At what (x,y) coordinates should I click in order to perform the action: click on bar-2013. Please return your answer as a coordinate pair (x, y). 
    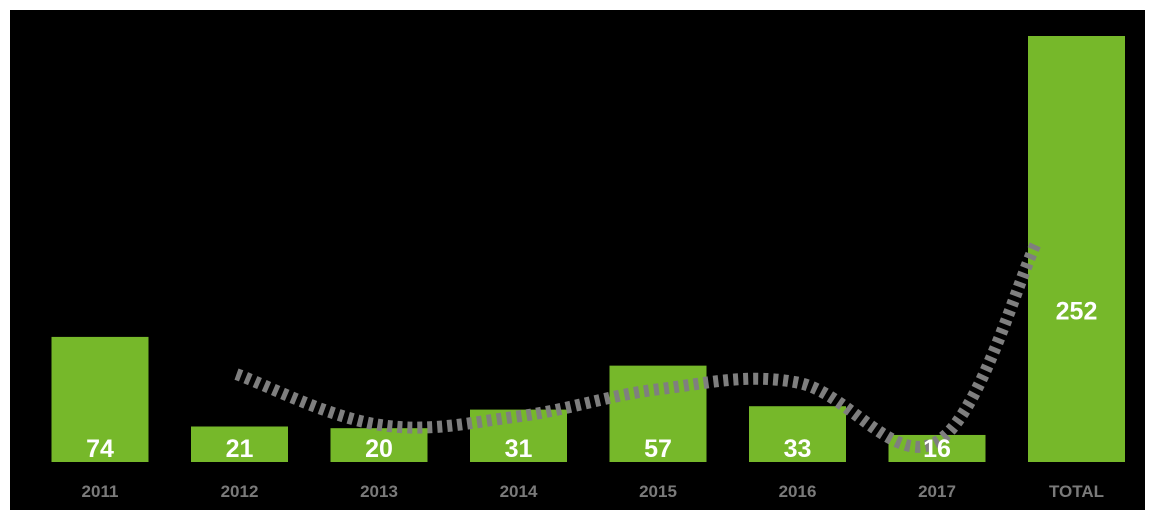
    Looking at the image, I should click on (379, 445).